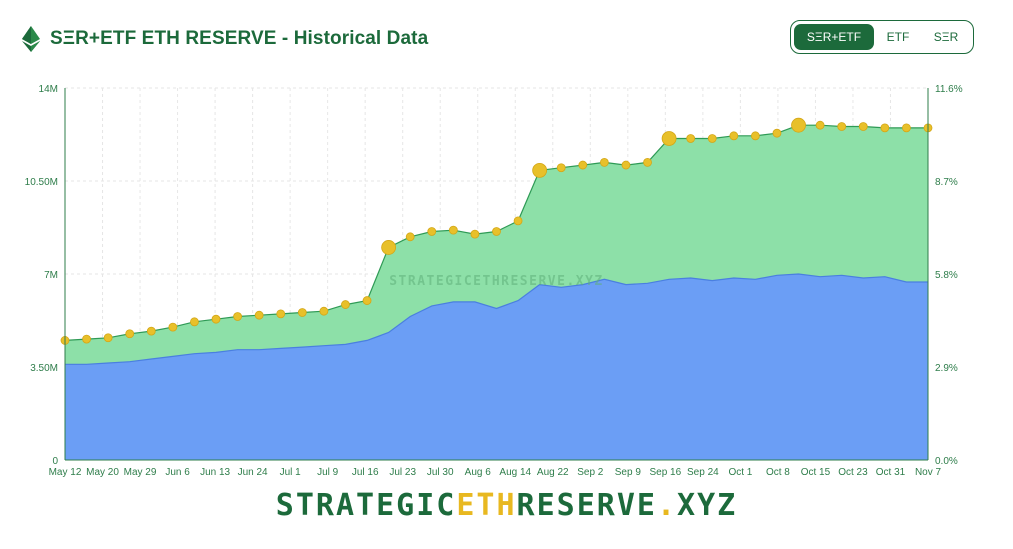 This screenshot has width=1013, height=549. I want to click on y-left-tick-label: 0, so click(55, 461).